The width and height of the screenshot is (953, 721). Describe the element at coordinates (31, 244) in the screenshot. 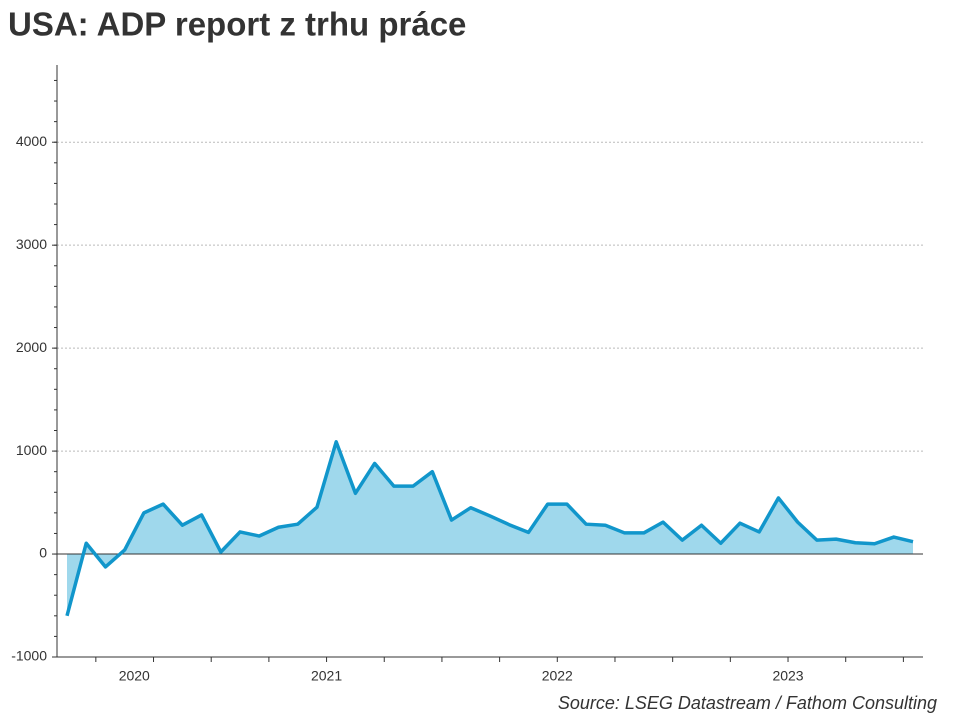

I see `y-tick-label: 3000` at that location.